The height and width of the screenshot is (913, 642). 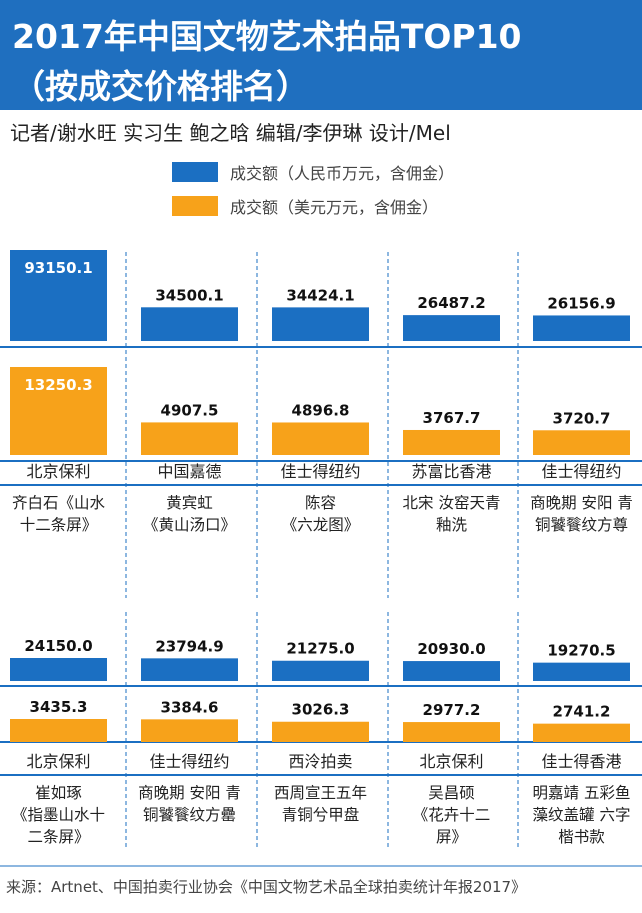 What do you see at coordinates (189, 295) in the screenshot?
I see `value-label-rmb: 34500.1` at bounding box center [189, 295].